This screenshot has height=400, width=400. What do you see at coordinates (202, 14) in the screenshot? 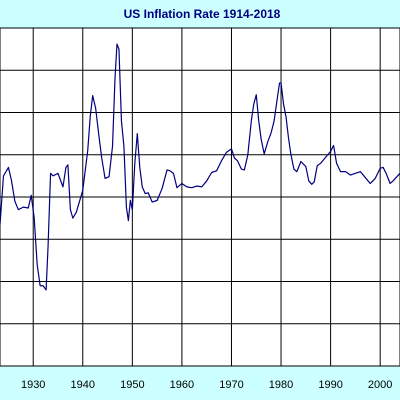
I see `chart-title: US Inflation Rate 1914-2018` at bounding box center [202, 14].